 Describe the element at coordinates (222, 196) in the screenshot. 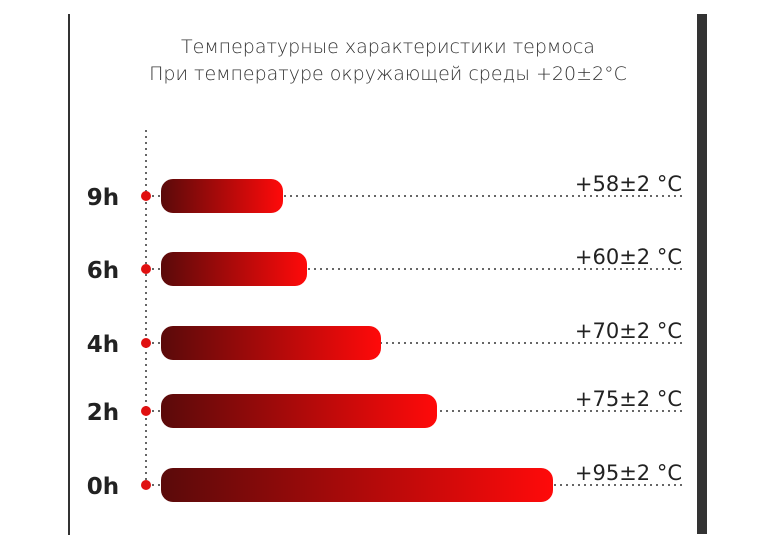

I see `bar-9h` at that location.